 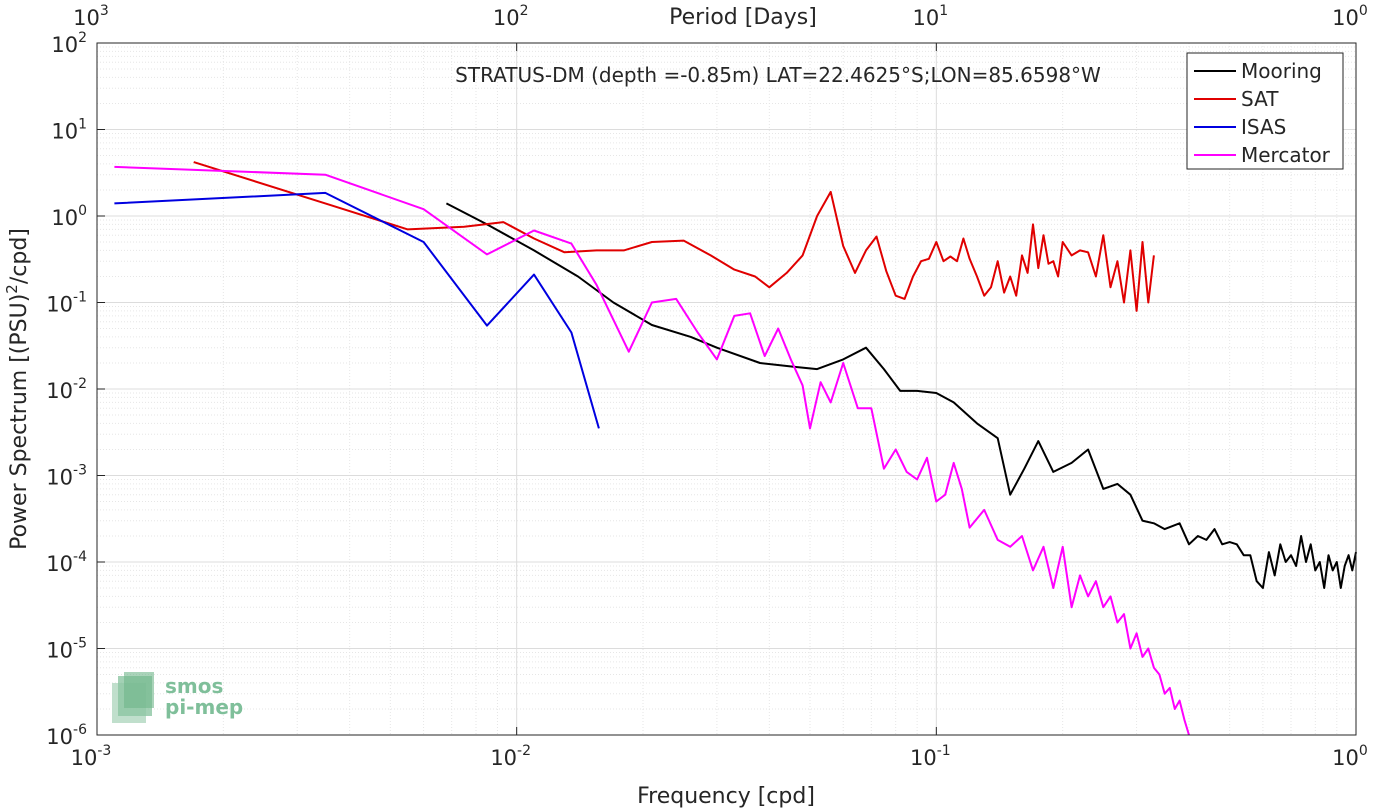 What do you see at coordinates (719, 756) in the screenshot?
I see `x-tick-labels: 10⁻³ 10⁻² 10⁻¹ 10⁰` at bounding box center [719, 756].